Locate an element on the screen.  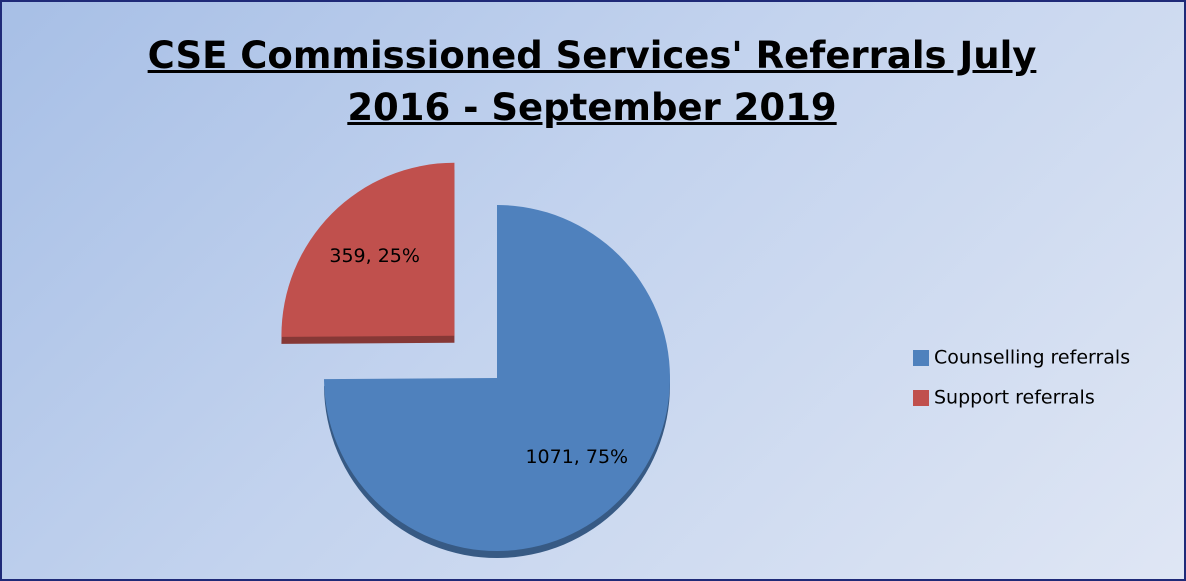
slice is located at coordinates (368, 249).